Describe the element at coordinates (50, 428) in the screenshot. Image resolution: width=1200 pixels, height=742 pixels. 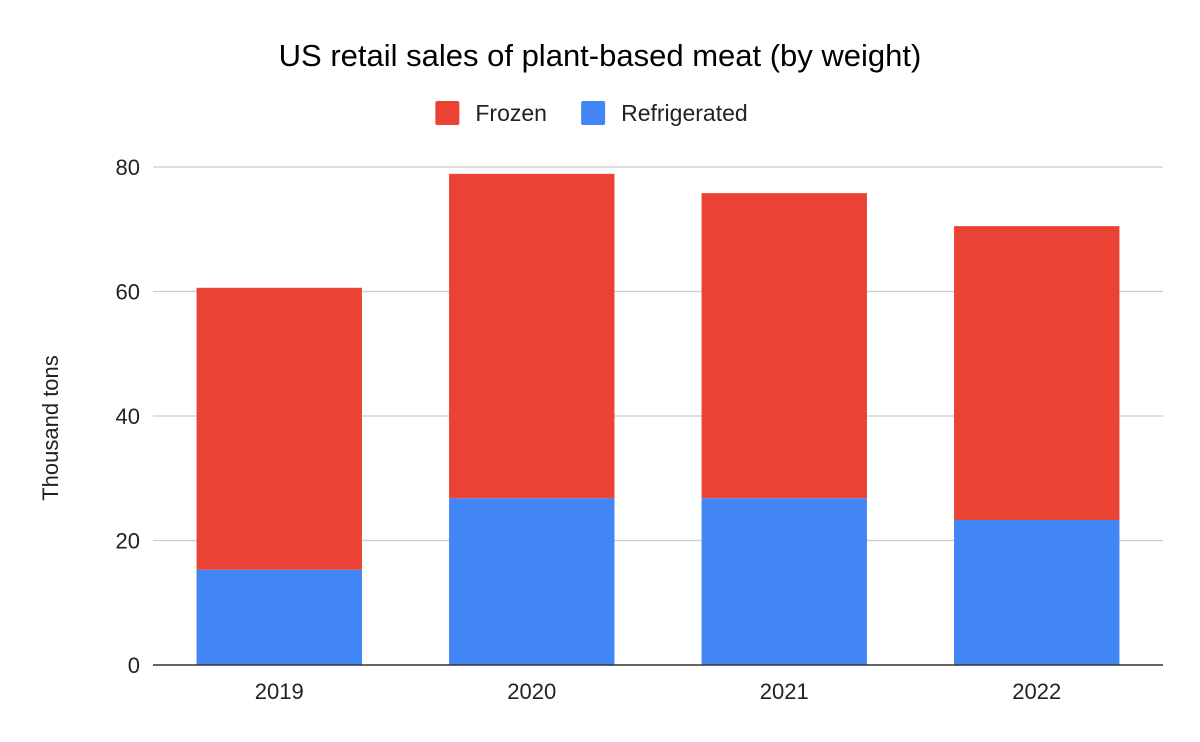
I see `y-axis-title: Thousand tons` at that location.